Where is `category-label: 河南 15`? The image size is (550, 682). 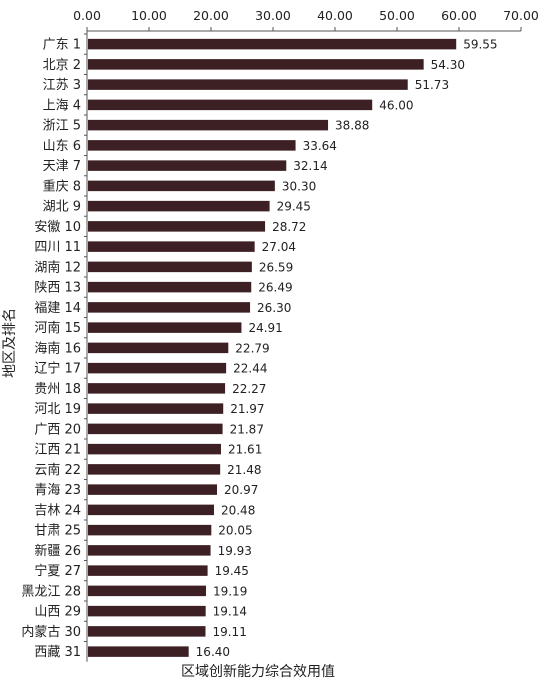
category-label: 河南 15 is located at coordinates (57, 328).